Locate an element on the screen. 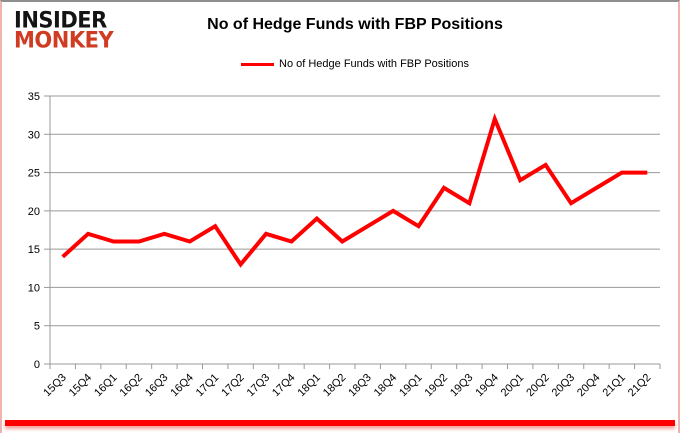 The image size is (680, 433). x-axis-label: 17Q4 is located at coordinates (284, 386).